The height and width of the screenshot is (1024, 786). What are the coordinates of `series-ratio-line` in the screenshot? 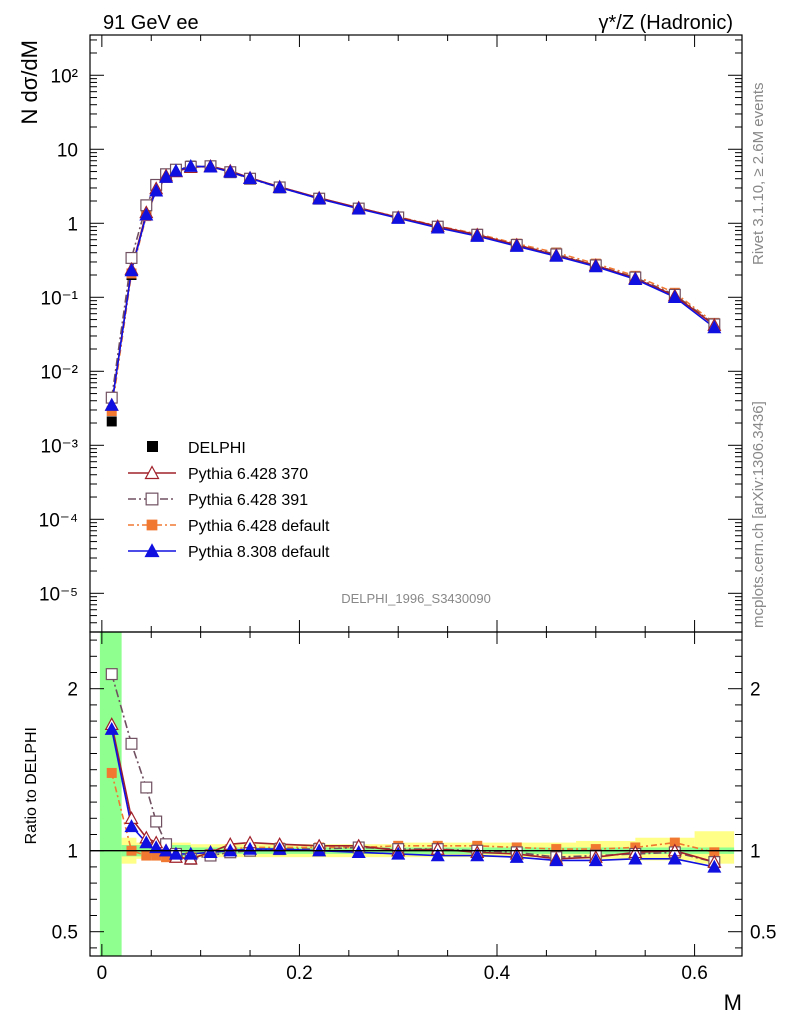 It's located at (412, 768).